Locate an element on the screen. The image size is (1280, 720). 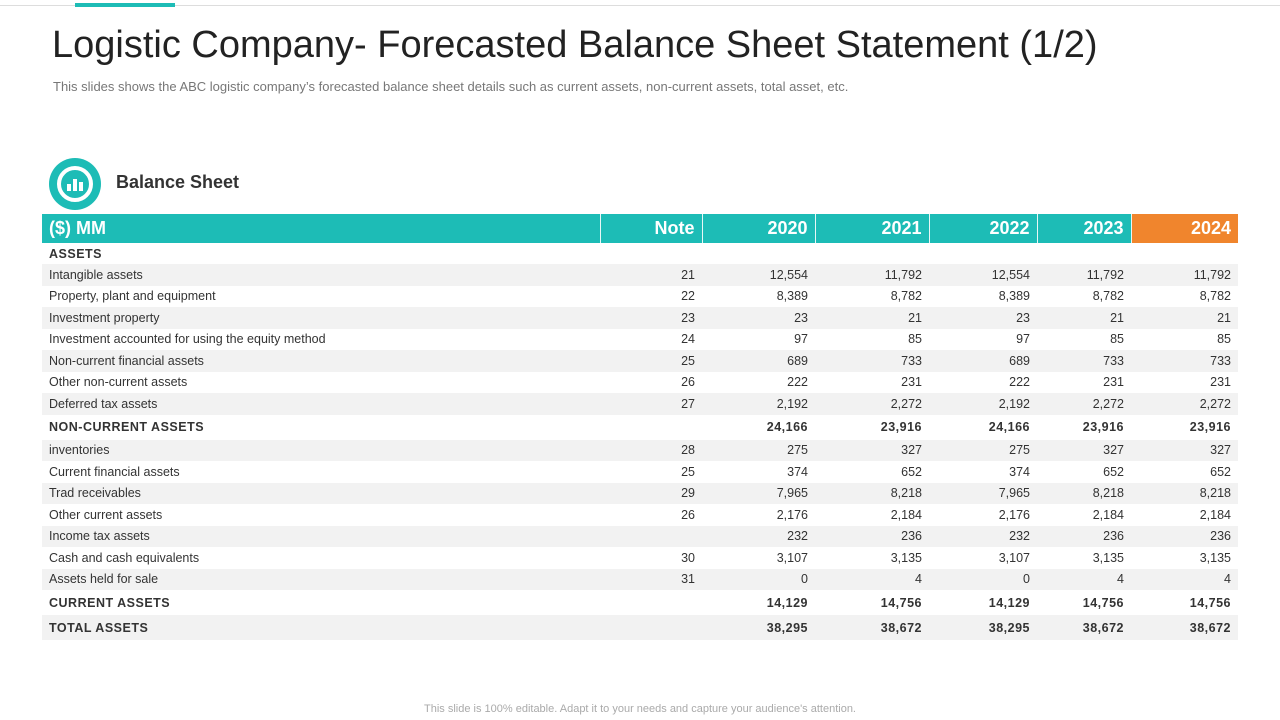
value-cell: 2,176 is located at coordinates (1014, 514).